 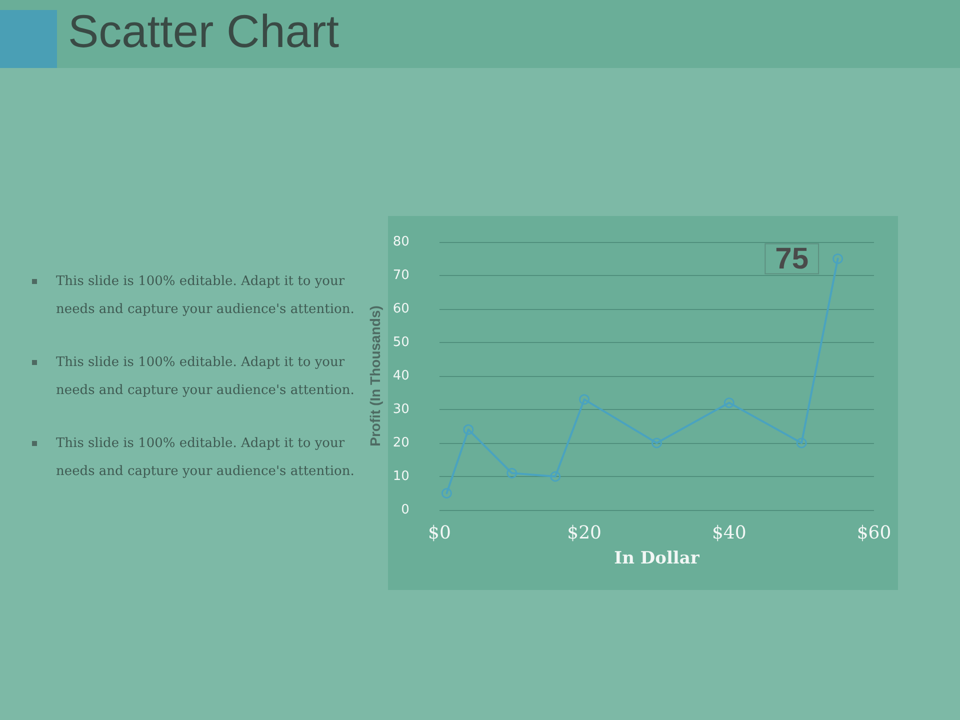 What do you see at coordinates (792, 259) in the screenshot?
I see `data-label: 75` at bounding box center [792, 259].